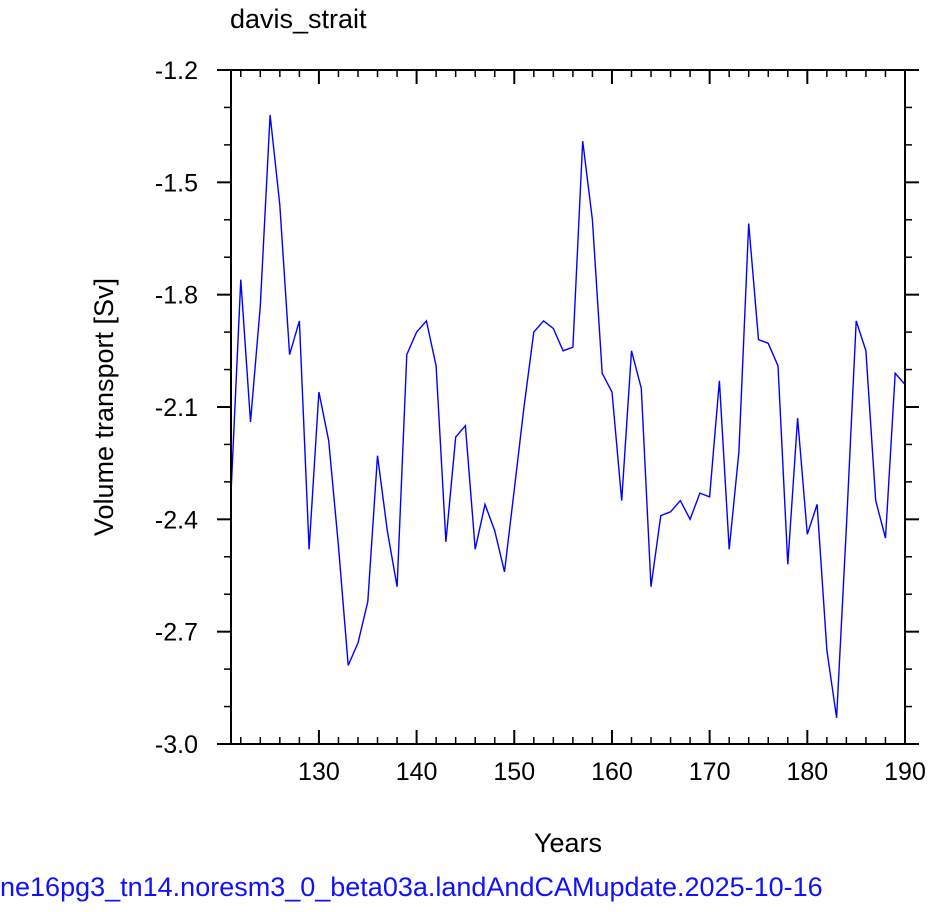  Describe the element at coordinates (176, 520) in the screenshot. I see `y-tick-label: -2.4` at that location.